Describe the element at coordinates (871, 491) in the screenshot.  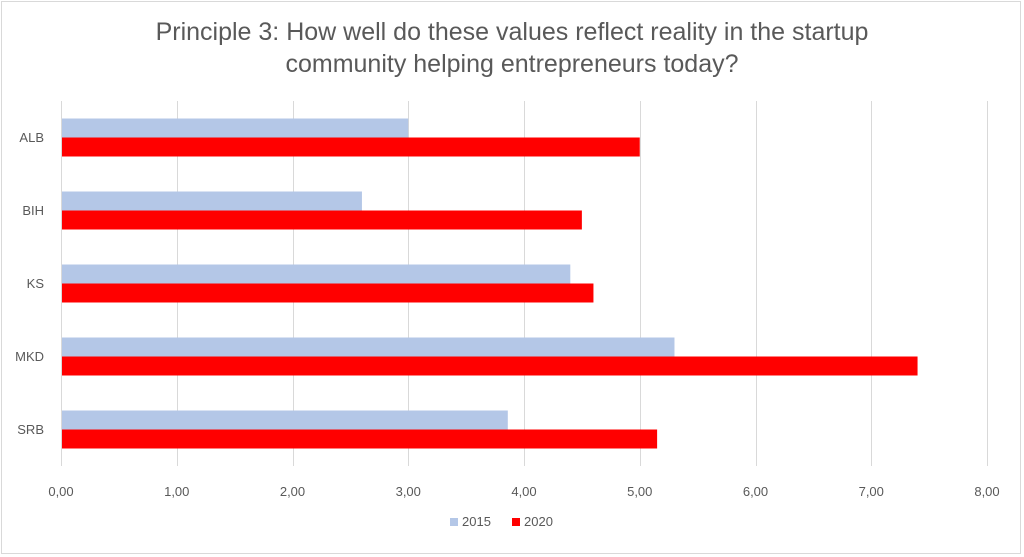
I see `x-tick-label-7: 7,00` at that location.